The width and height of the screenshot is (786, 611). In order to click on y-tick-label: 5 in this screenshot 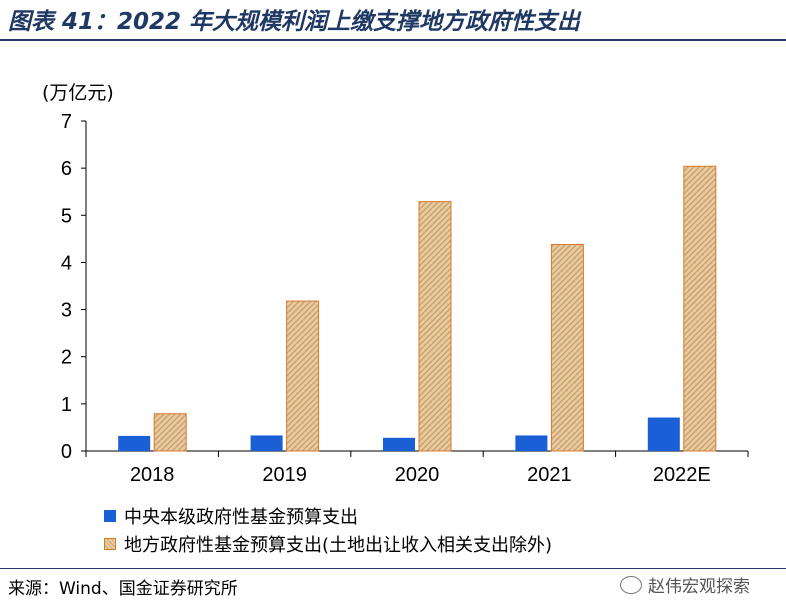, I will do `click(66, 216)`.